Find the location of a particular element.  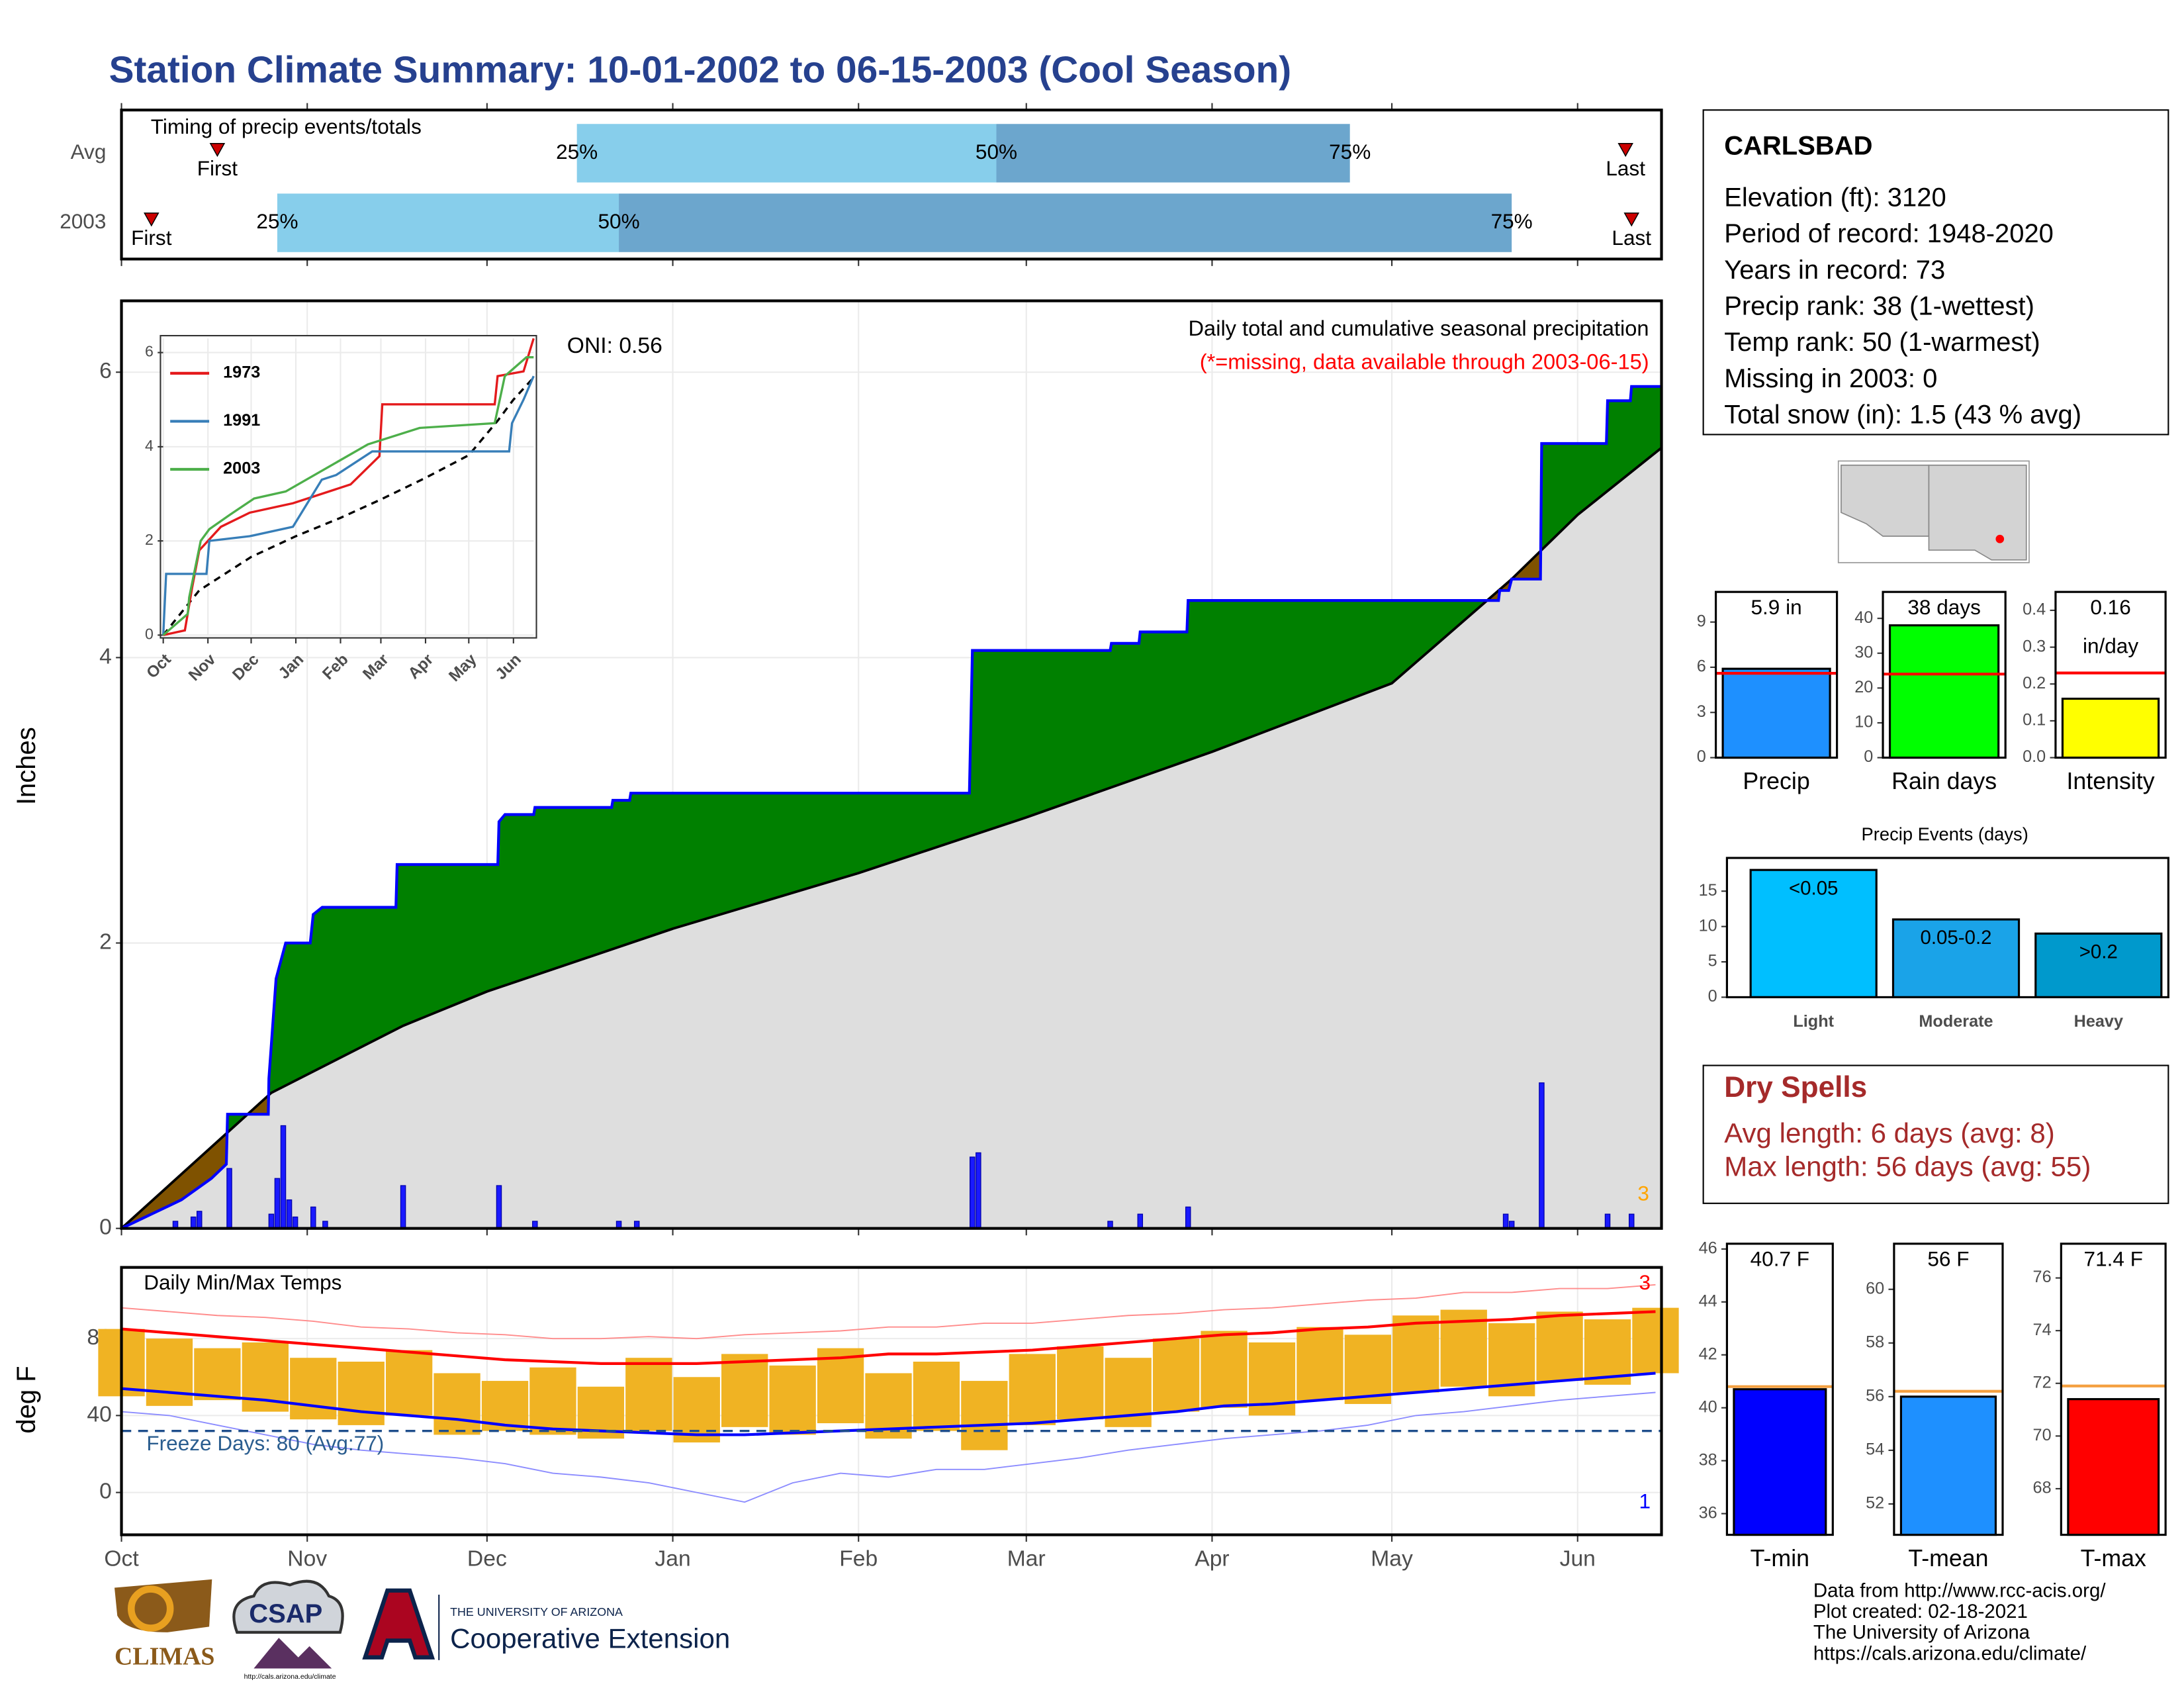

y-tick-label: 9 is located at coordinates (1701, 621).